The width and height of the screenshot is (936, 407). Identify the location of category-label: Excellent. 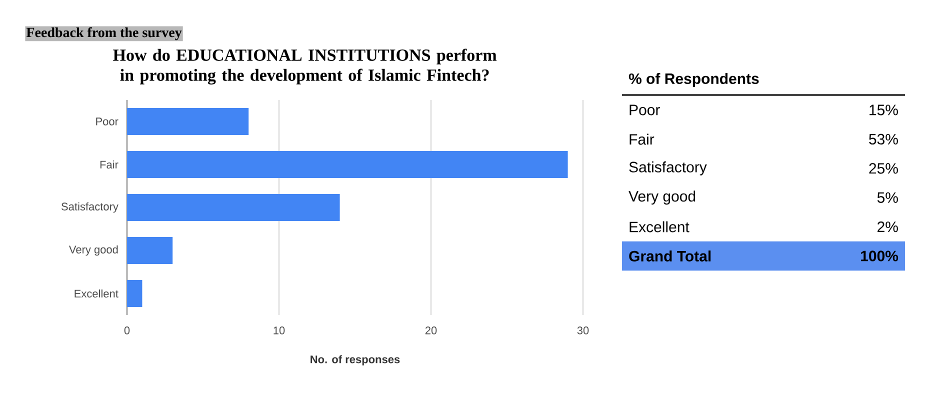
(660, 226).